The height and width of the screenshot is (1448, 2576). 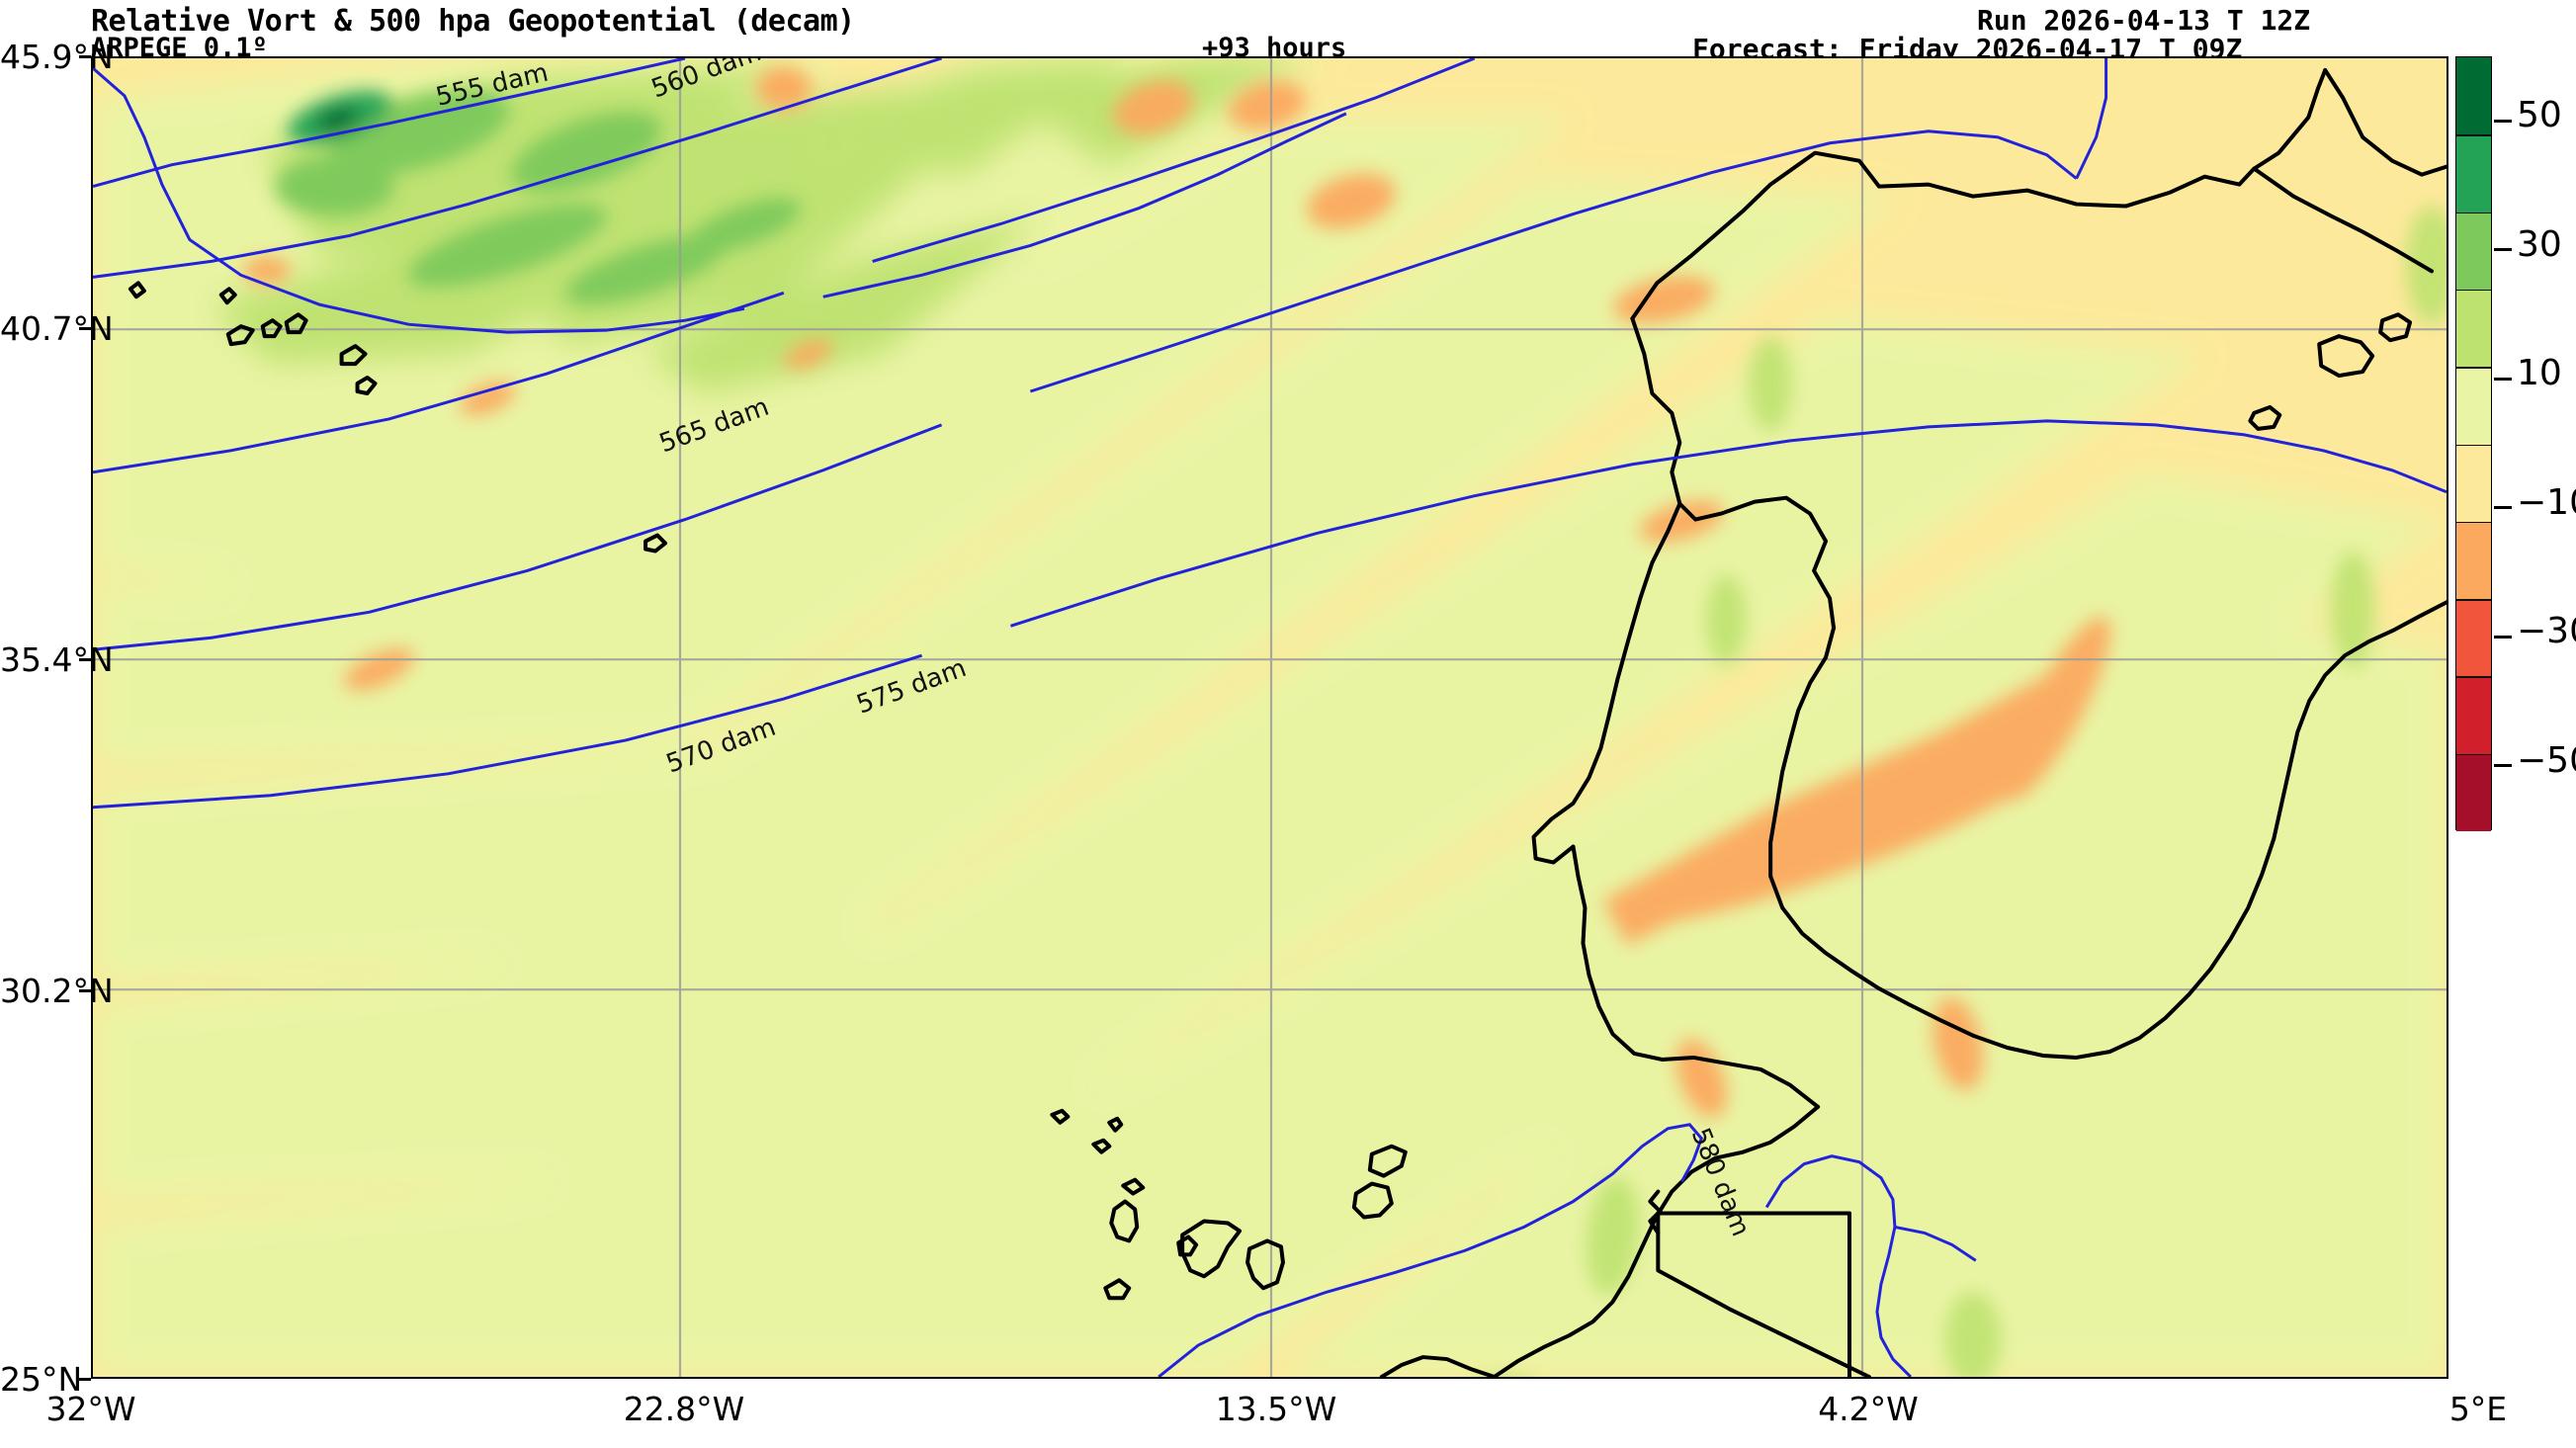 What do you see at coordinates (2546, 631) in the screenshot?
I see `colorbar-tick-label: −30` at bounding box center [2546, 631].